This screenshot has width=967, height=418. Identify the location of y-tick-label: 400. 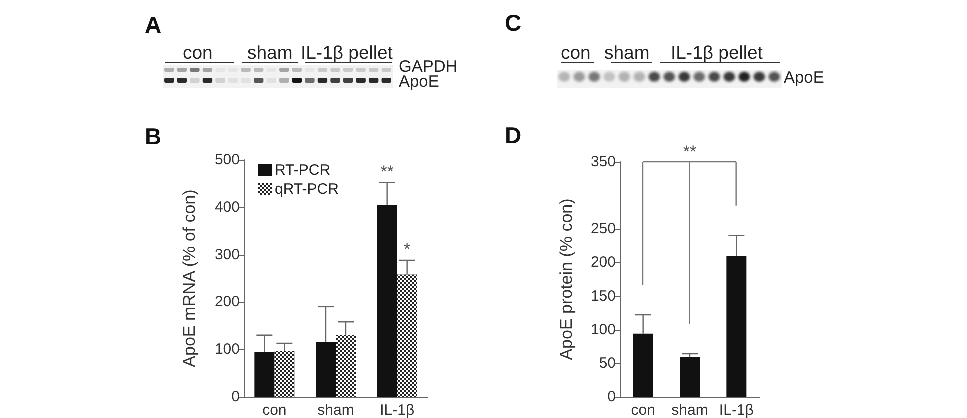
(227, 207).